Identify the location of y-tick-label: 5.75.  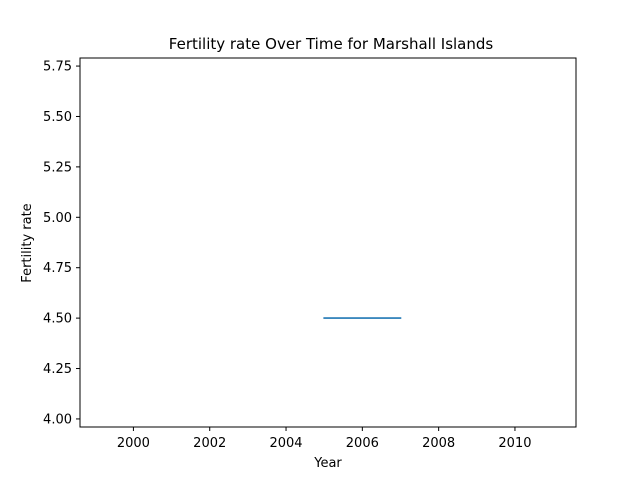
(57, 67).